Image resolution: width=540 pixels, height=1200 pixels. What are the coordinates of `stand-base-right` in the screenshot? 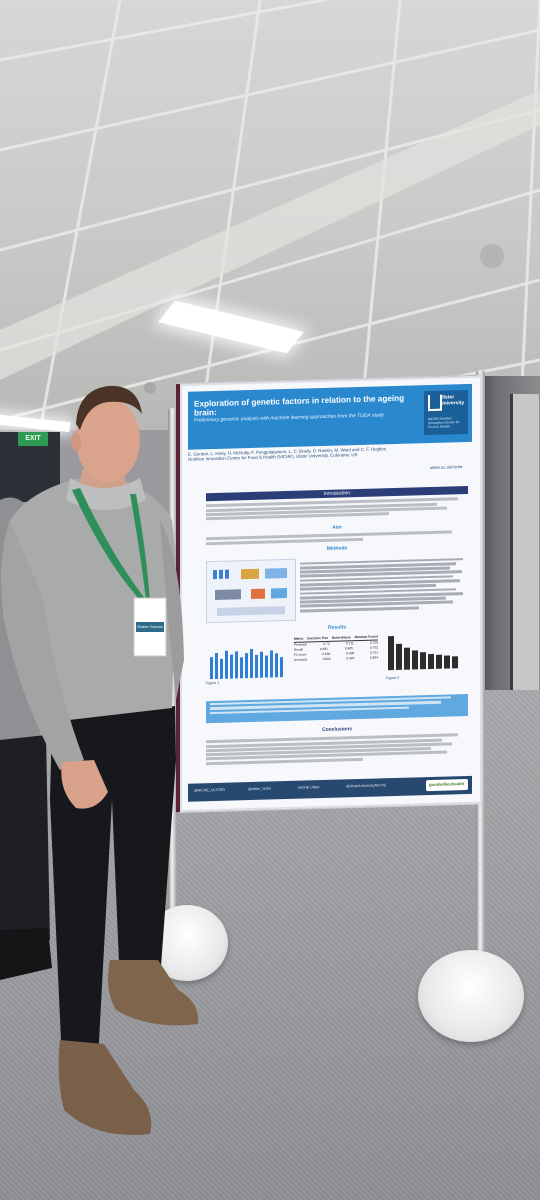 It's located at (471, 996).